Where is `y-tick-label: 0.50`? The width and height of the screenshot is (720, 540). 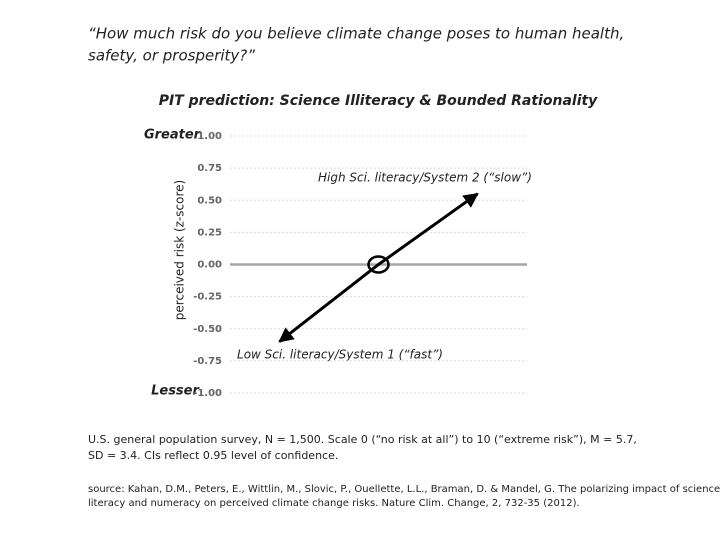 y-tick-label: 0.50 is located at coordinates (209, 200).